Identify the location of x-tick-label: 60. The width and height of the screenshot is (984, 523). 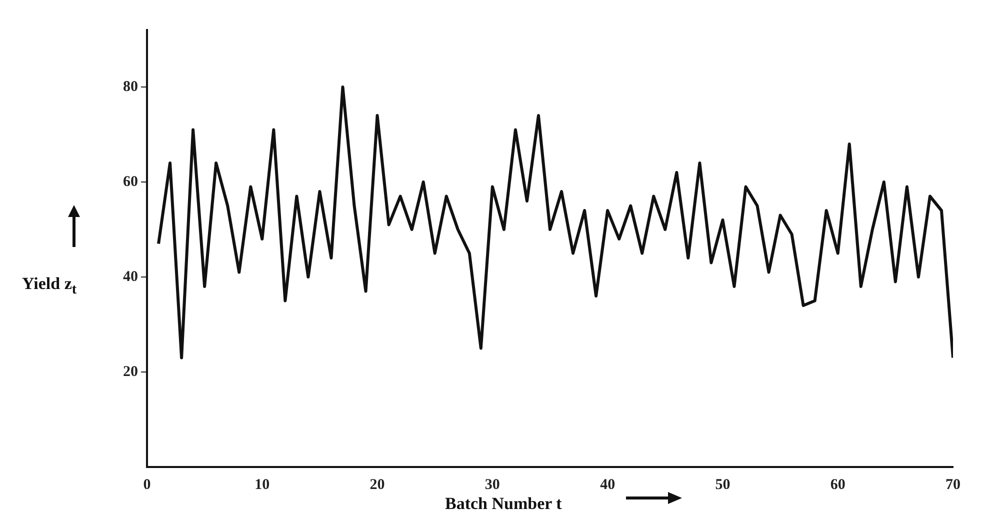
(838, 484).